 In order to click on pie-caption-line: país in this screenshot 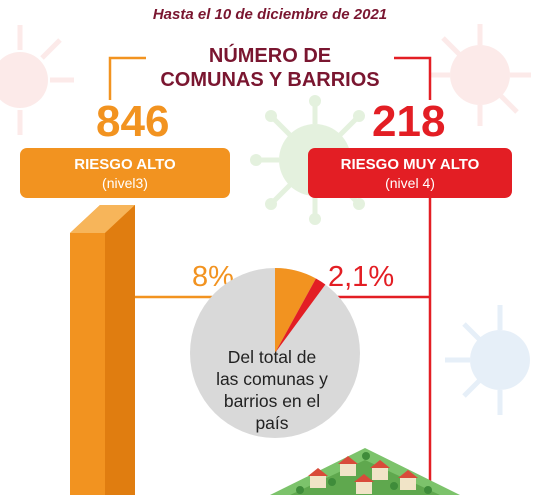, I will do `click(272, 423)`.